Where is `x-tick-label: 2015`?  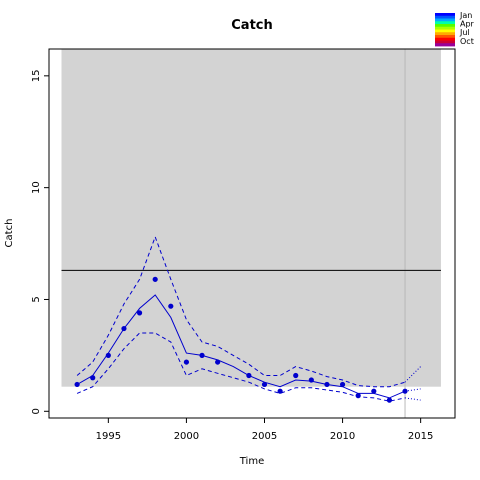 x-tick-label: 2015 is located at coordinates (420, 436).